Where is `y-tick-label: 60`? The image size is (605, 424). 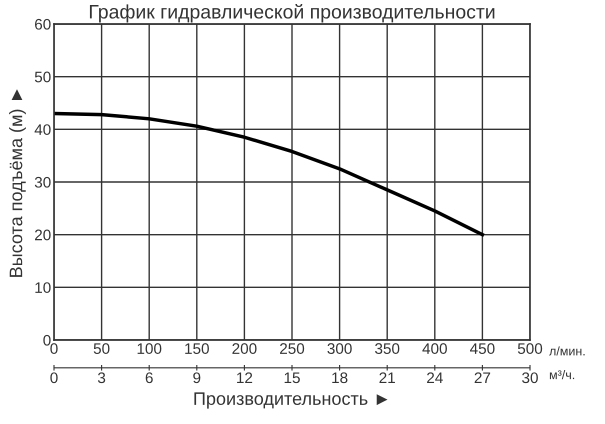
y-tick-label: 60 is located at coordinates (43, 24).